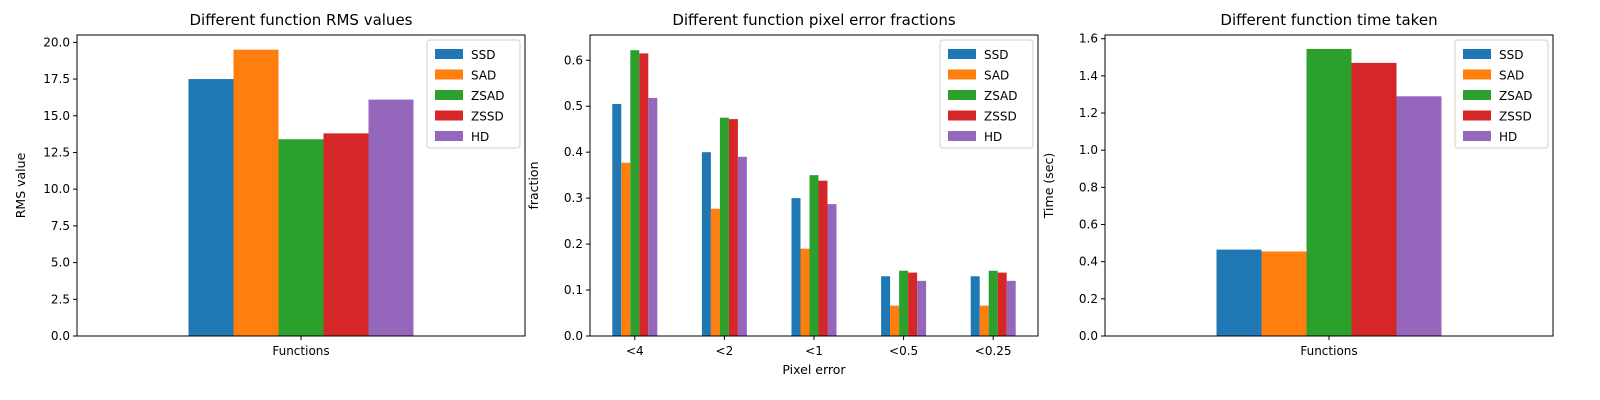 This screenshot has height=400, width=1600. Describe the element at coordinates (56, 189) in the screenshot. I see `y-tick-label: 10.0` at that location.